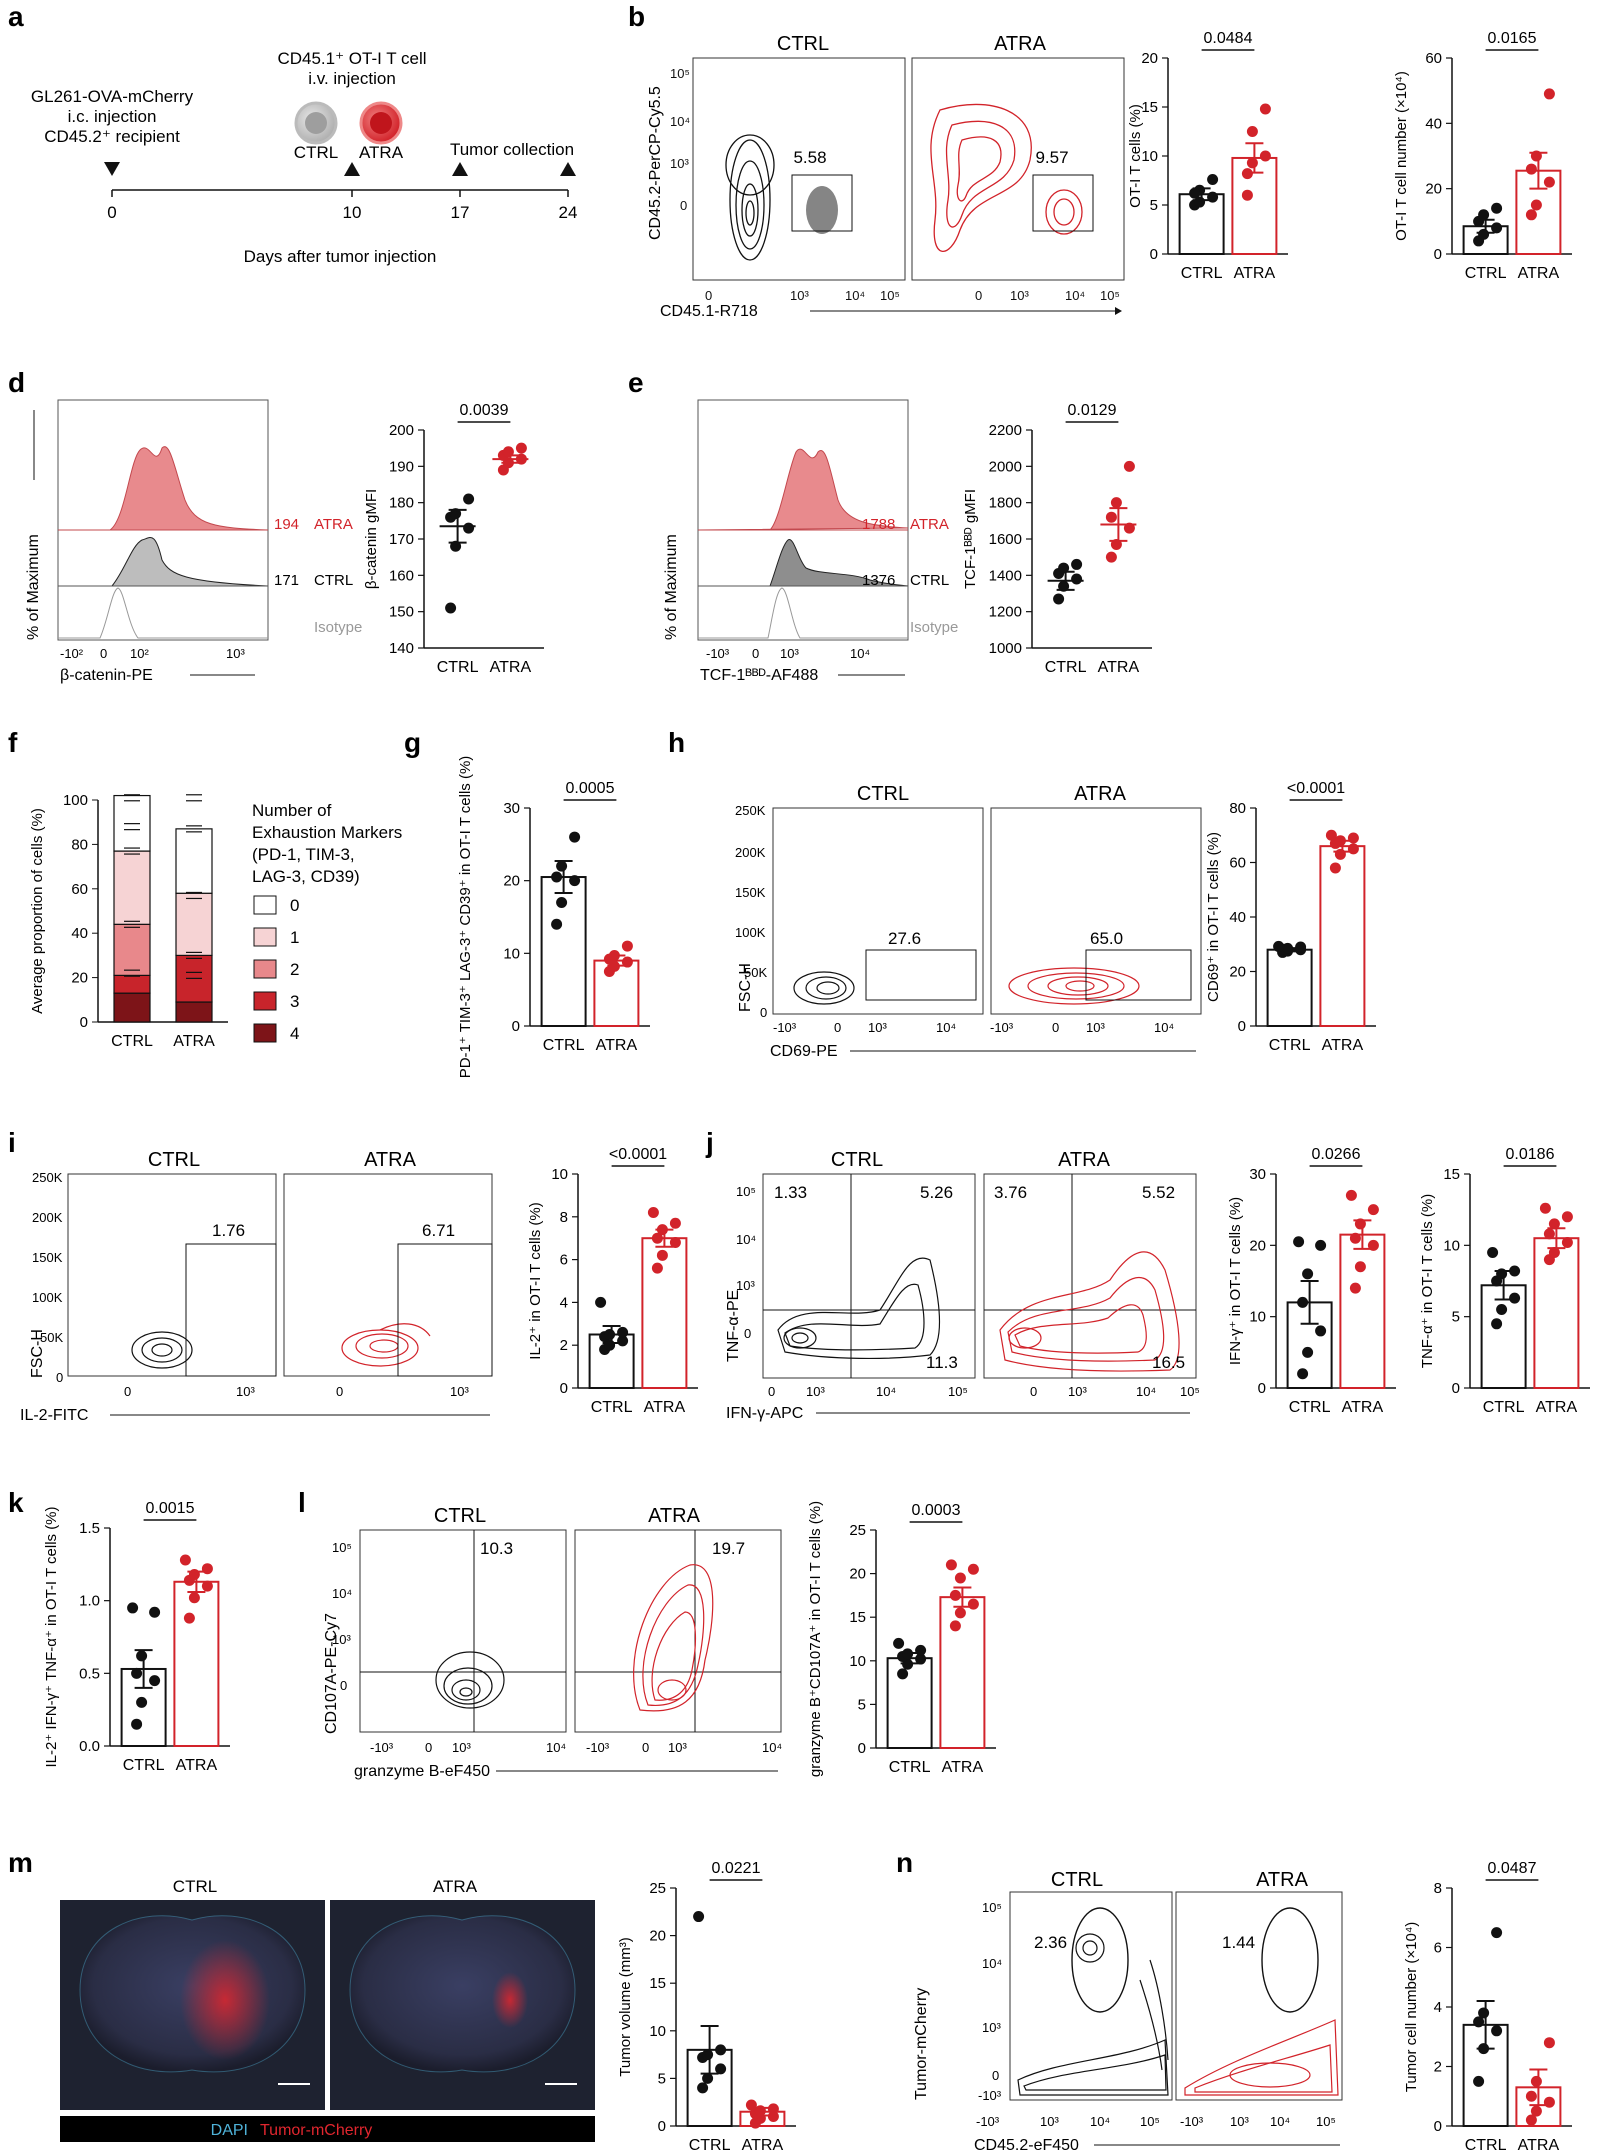 This screenshot has width=1600, height=2156. Describe the element at coordinates (412, 742) in the screenshot. I see `panel-letter: g` at that location.